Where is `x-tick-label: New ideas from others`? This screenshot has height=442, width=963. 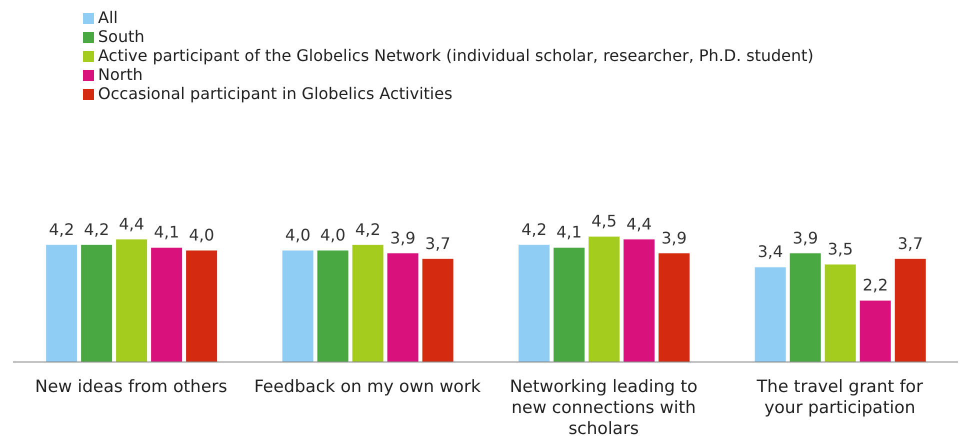 x-tick-label: New ideas from others is located at coordinates (131, 387).